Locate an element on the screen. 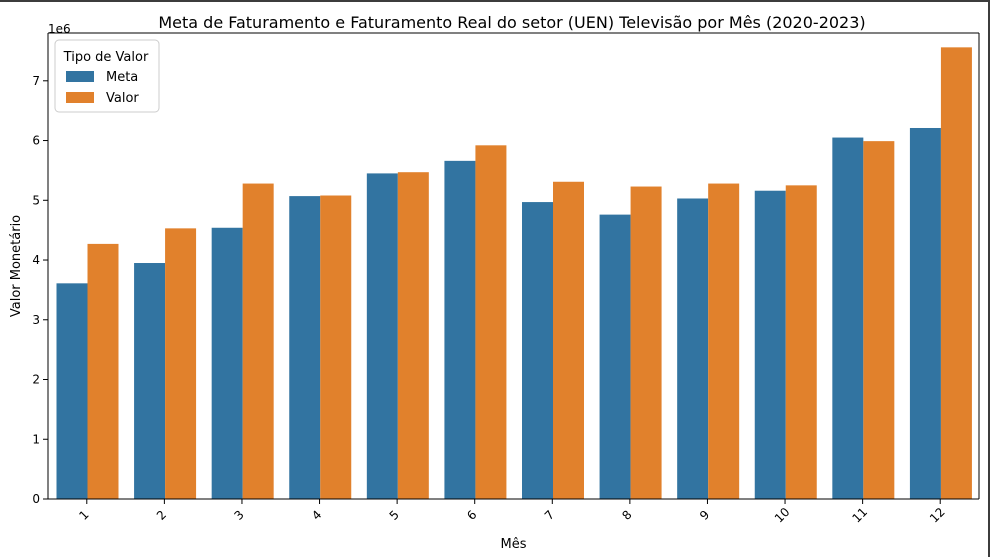 This screenshot has height=559, width=990. x-tick-label-1: 1 is located at coordinates (83, 515).